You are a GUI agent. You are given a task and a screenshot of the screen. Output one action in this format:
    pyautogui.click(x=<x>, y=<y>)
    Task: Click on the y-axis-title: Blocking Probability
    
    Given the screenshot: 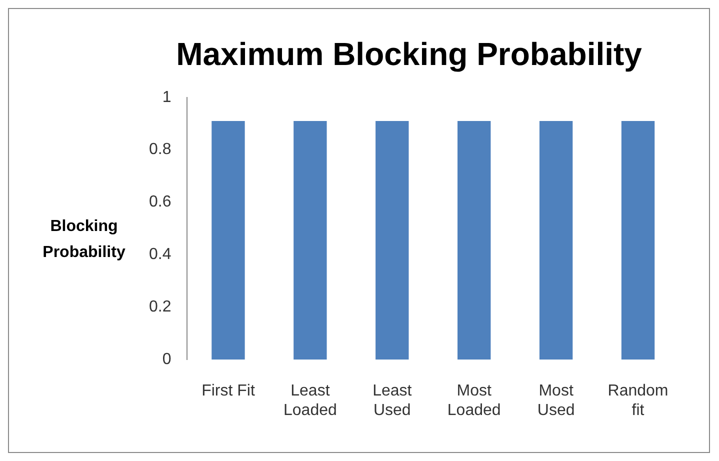 What is the action you would take?
    pyautogui.click(x=84, y=240)
    